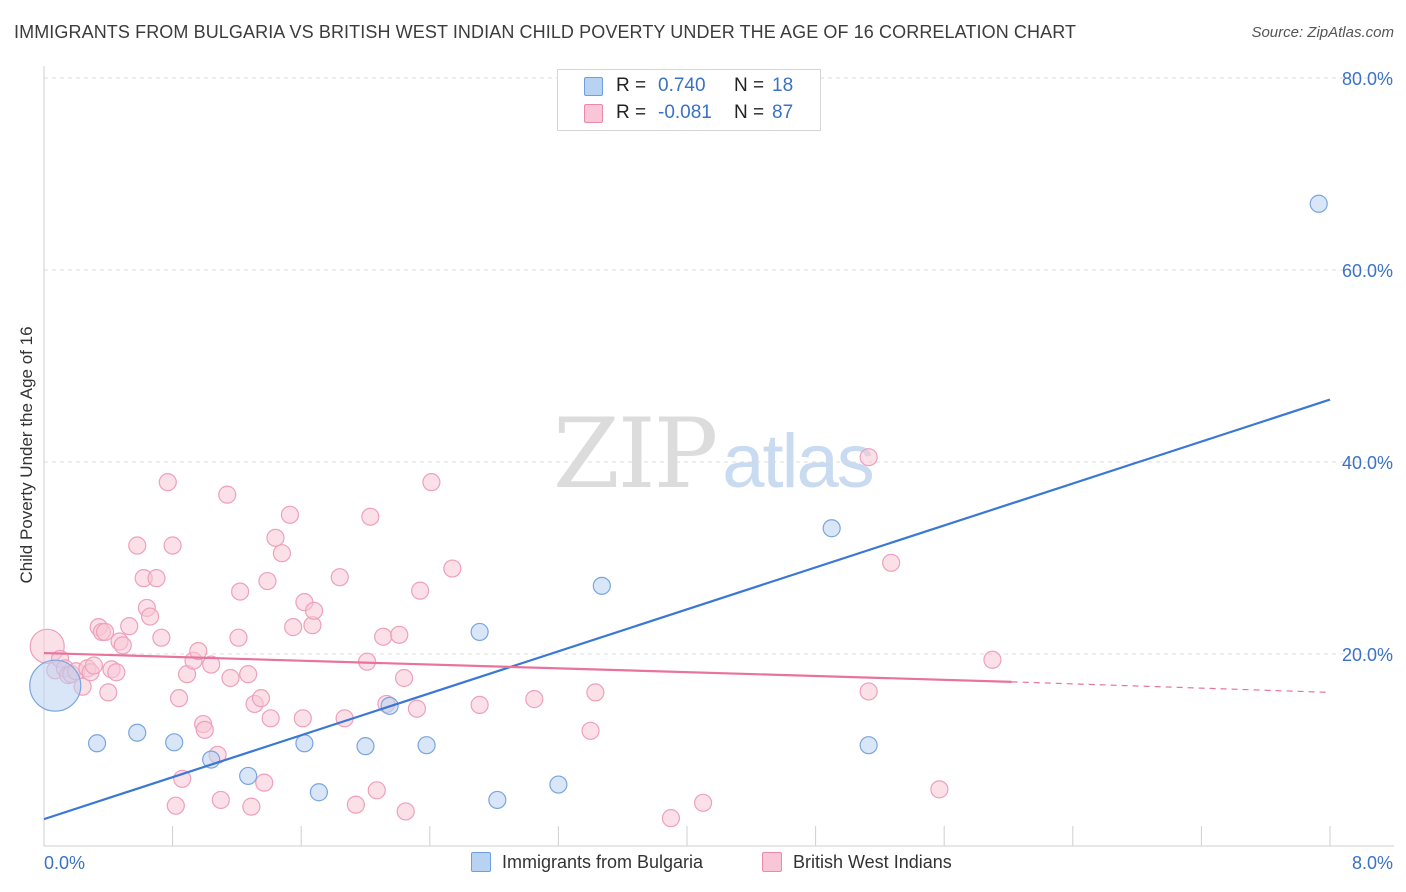 The image size is (1406, 892). Describe the element at coordinates (1322, 32) in the screenshot. I see `source-credit: Source: ZipAtlas.com` at that location.